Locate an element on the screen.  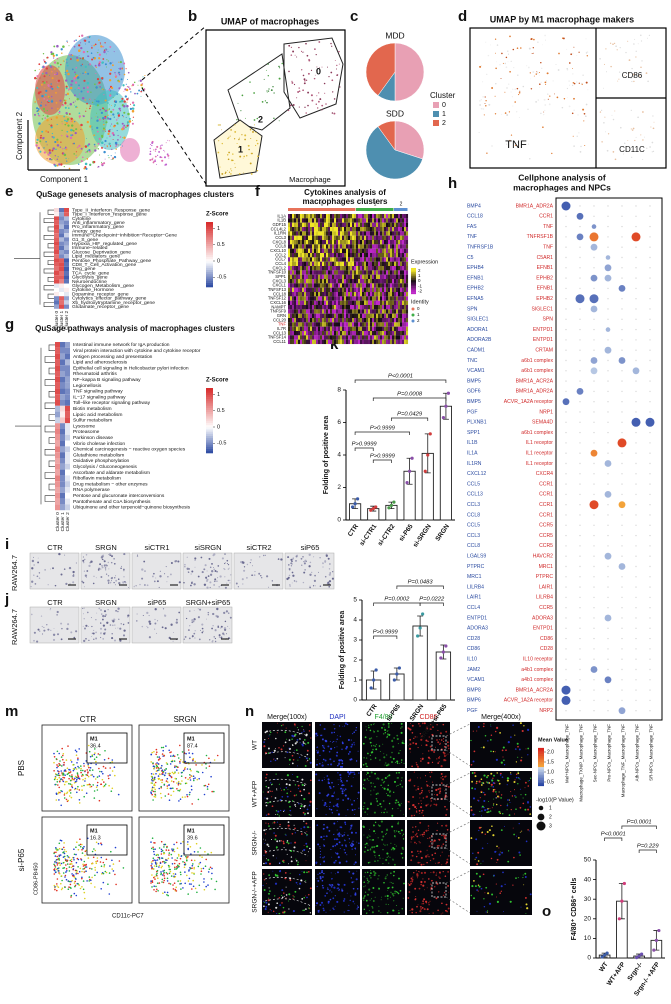
dot is located at coordinates (566, 206).